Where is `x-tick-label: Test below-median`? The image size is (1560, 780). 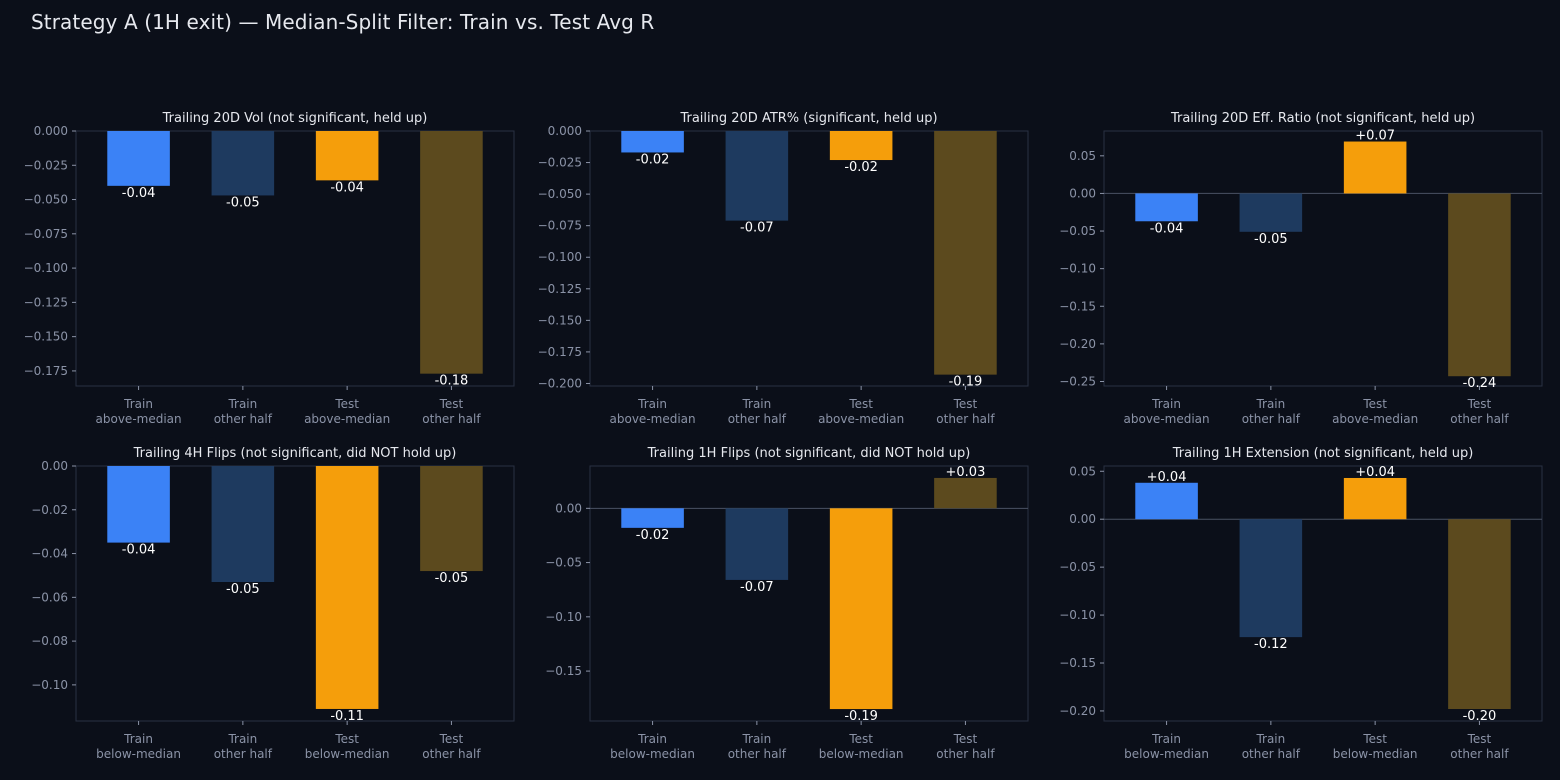 x-tick-label: Test below-median is located at coordinates (861, 746).